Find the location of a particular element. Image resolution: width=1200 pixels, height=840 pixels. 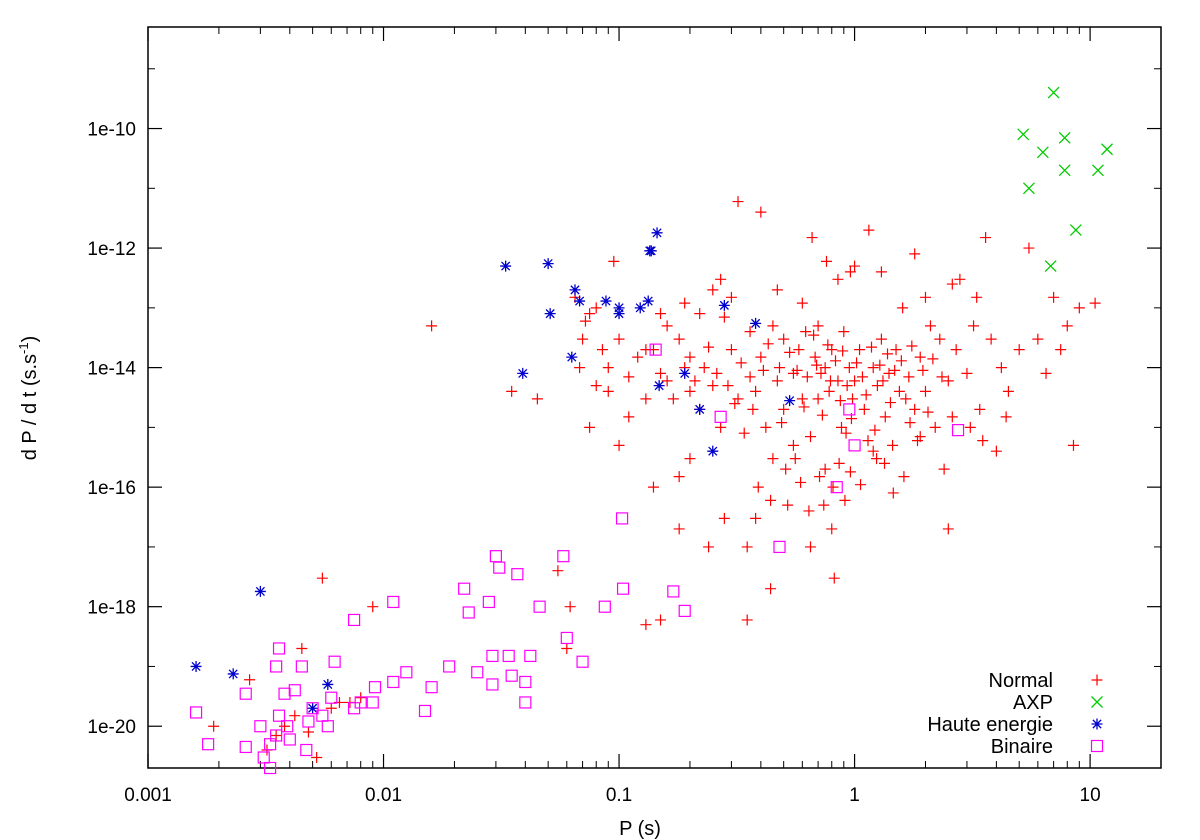

x-axis-label: P (s) is located at coordinates (640, 829).